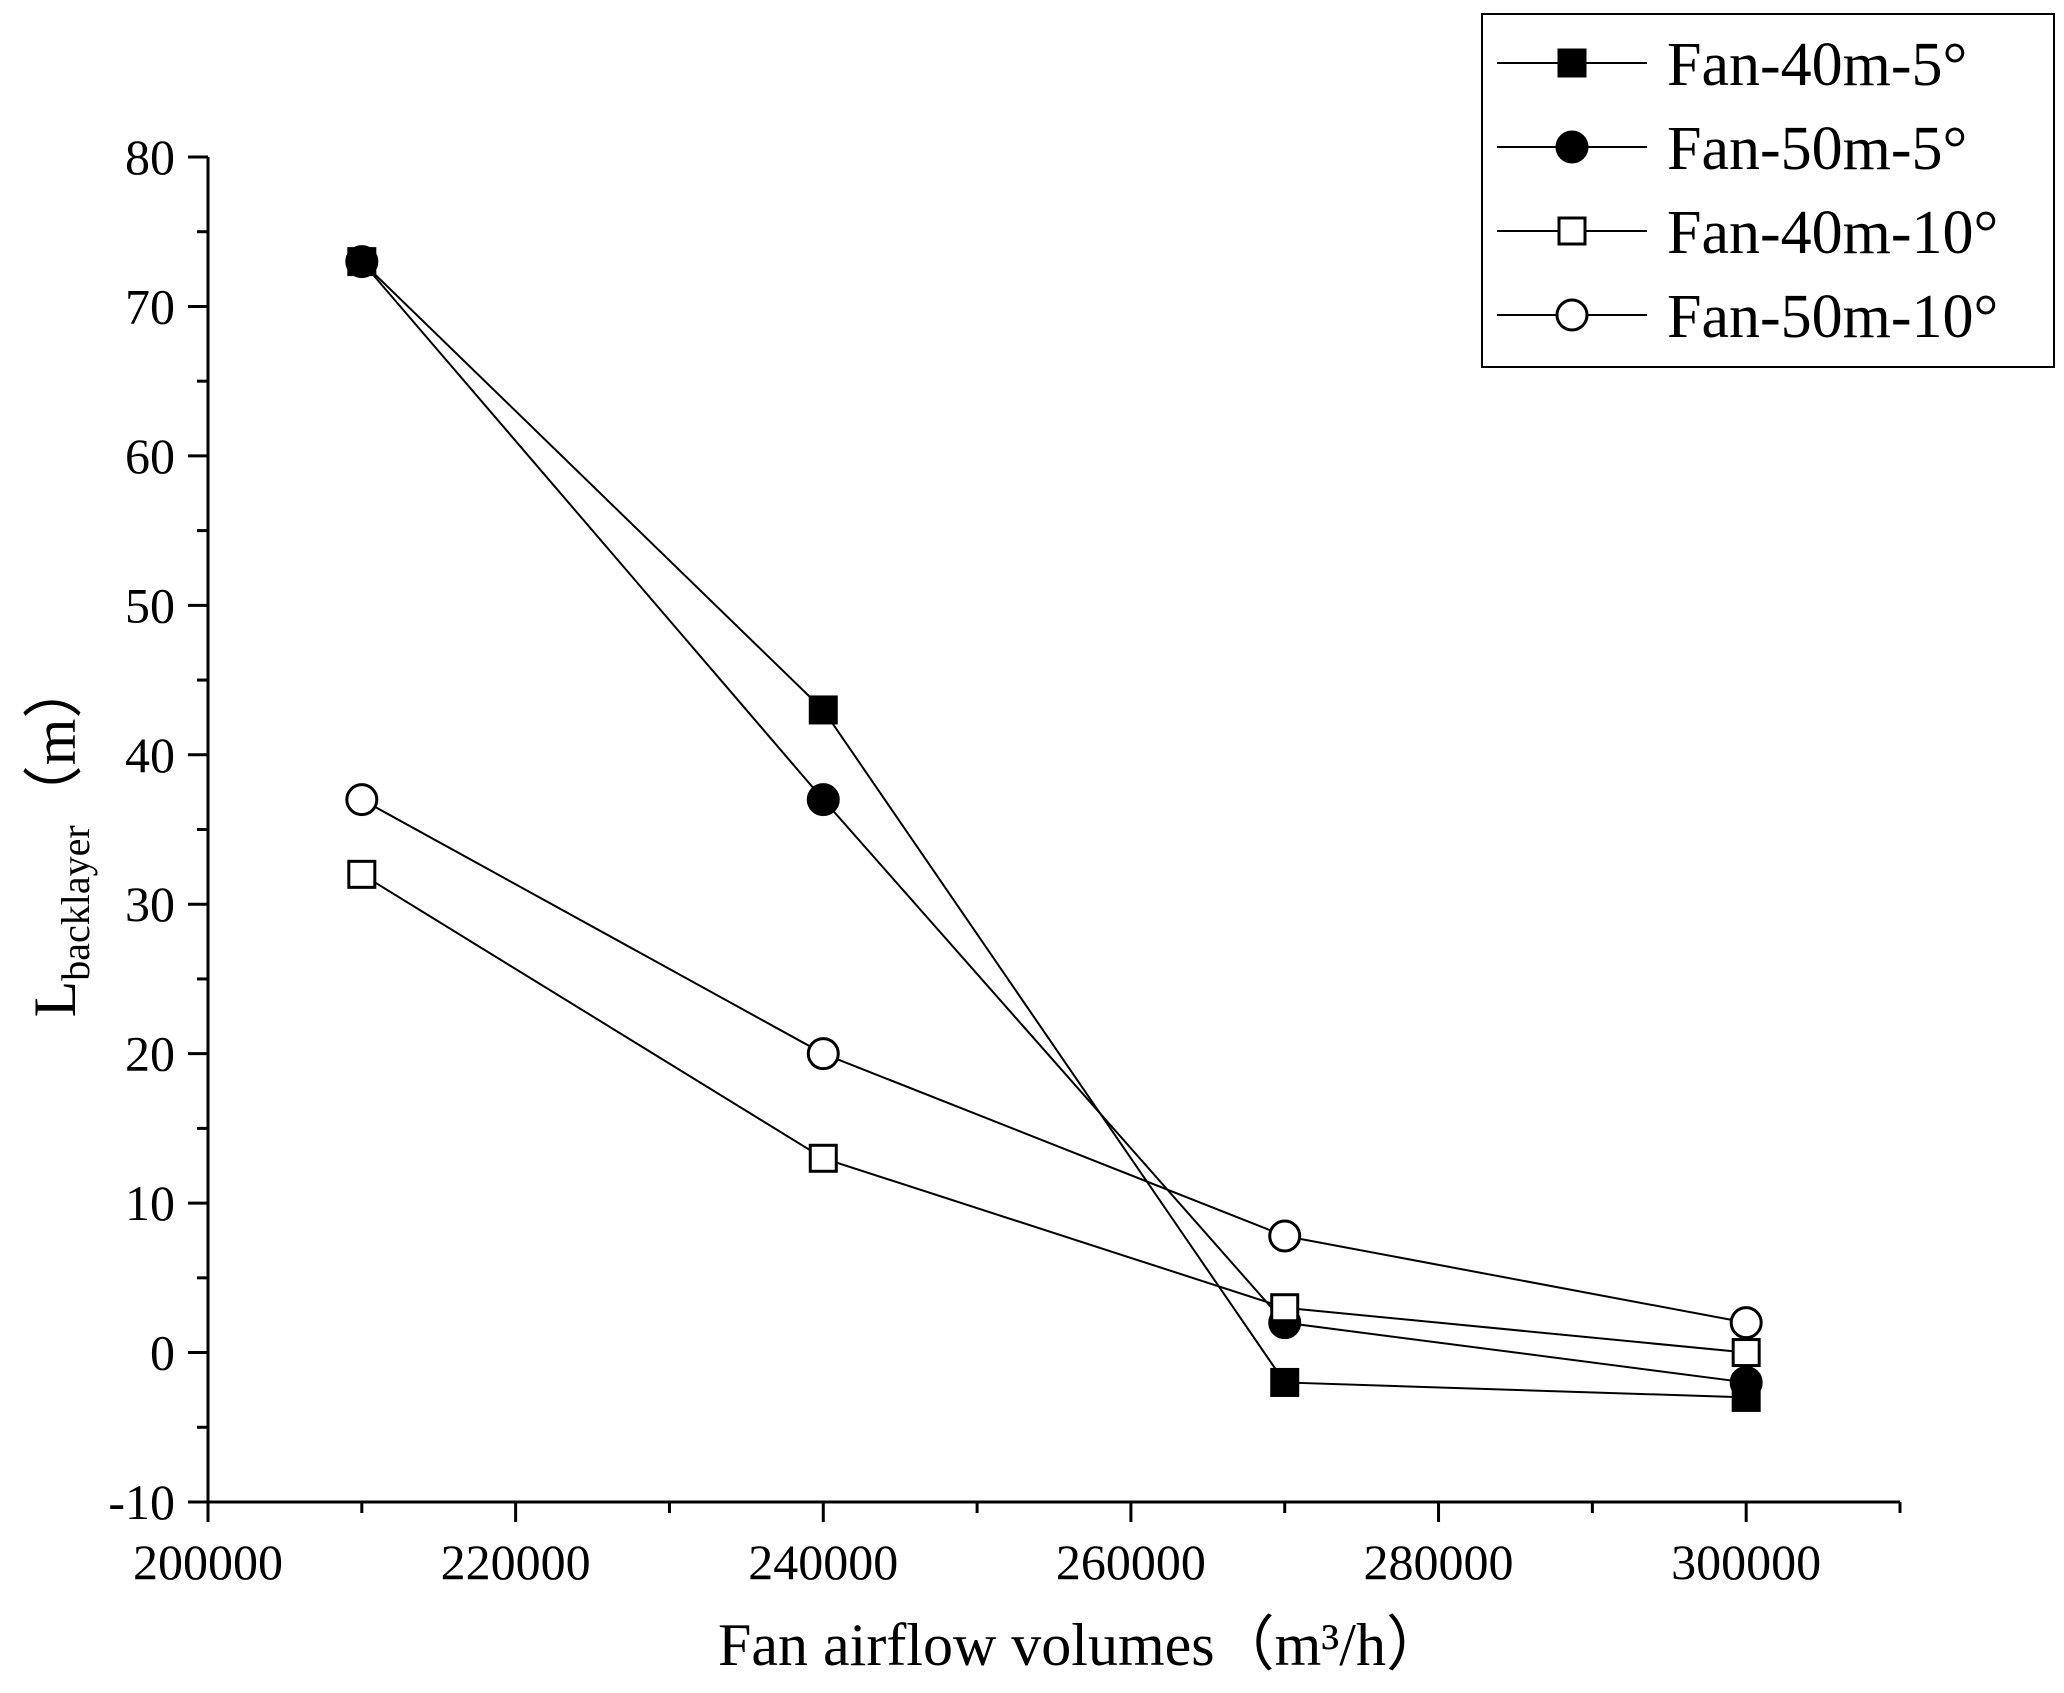 The image size is (2064, 1693). I want to click on y-axis-title-main: L, so click(55, 999).